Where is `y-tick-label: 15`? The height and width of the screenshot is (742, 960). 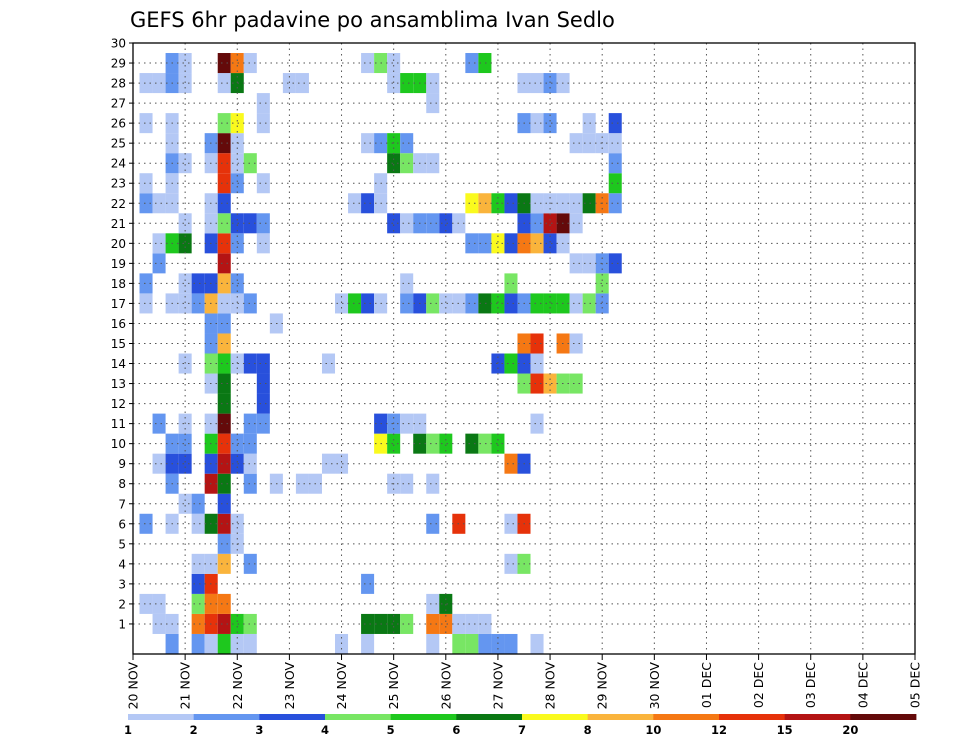 y-tick-label: 15 is located at coordinates (118, 344).